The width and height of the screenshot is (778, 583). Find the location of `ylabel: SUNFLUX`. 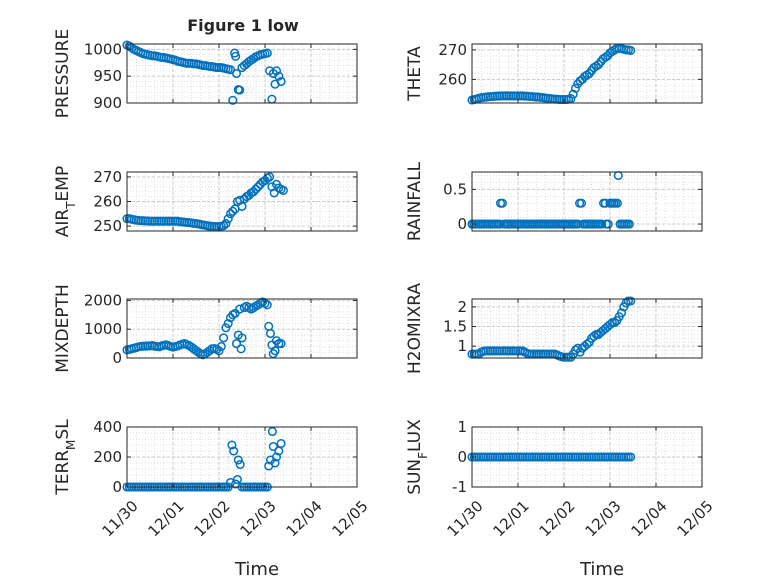

ylabel: SUNFLUX is located at coordinates (417, 457).